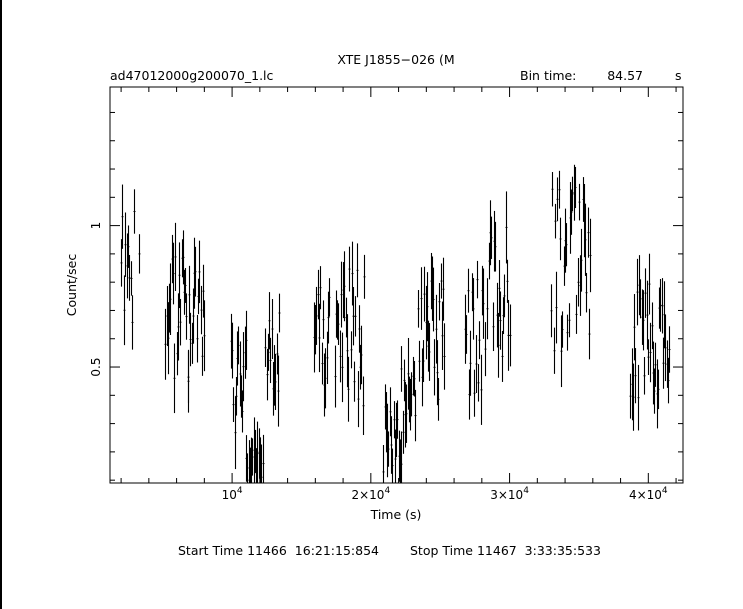 This screenshot has height=609, width=743. Describe the element at coordinates (395, 59) in the screenshot. I see `chart-title: XTE J1855−026 (M` at that location.